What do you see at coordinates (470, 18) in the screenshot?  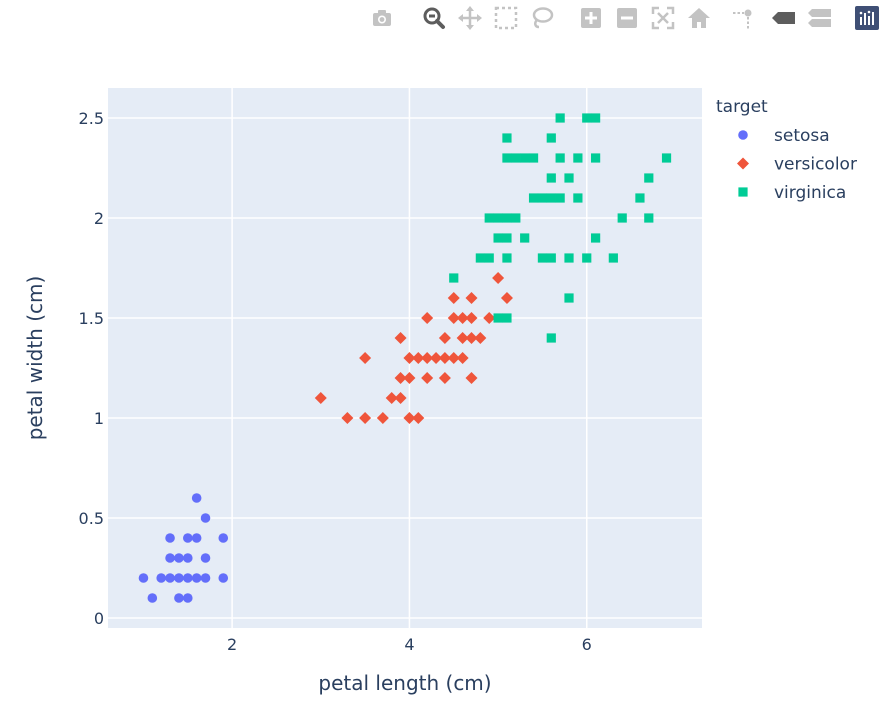 I see `pan-icon` at bounding box center [470, 18].